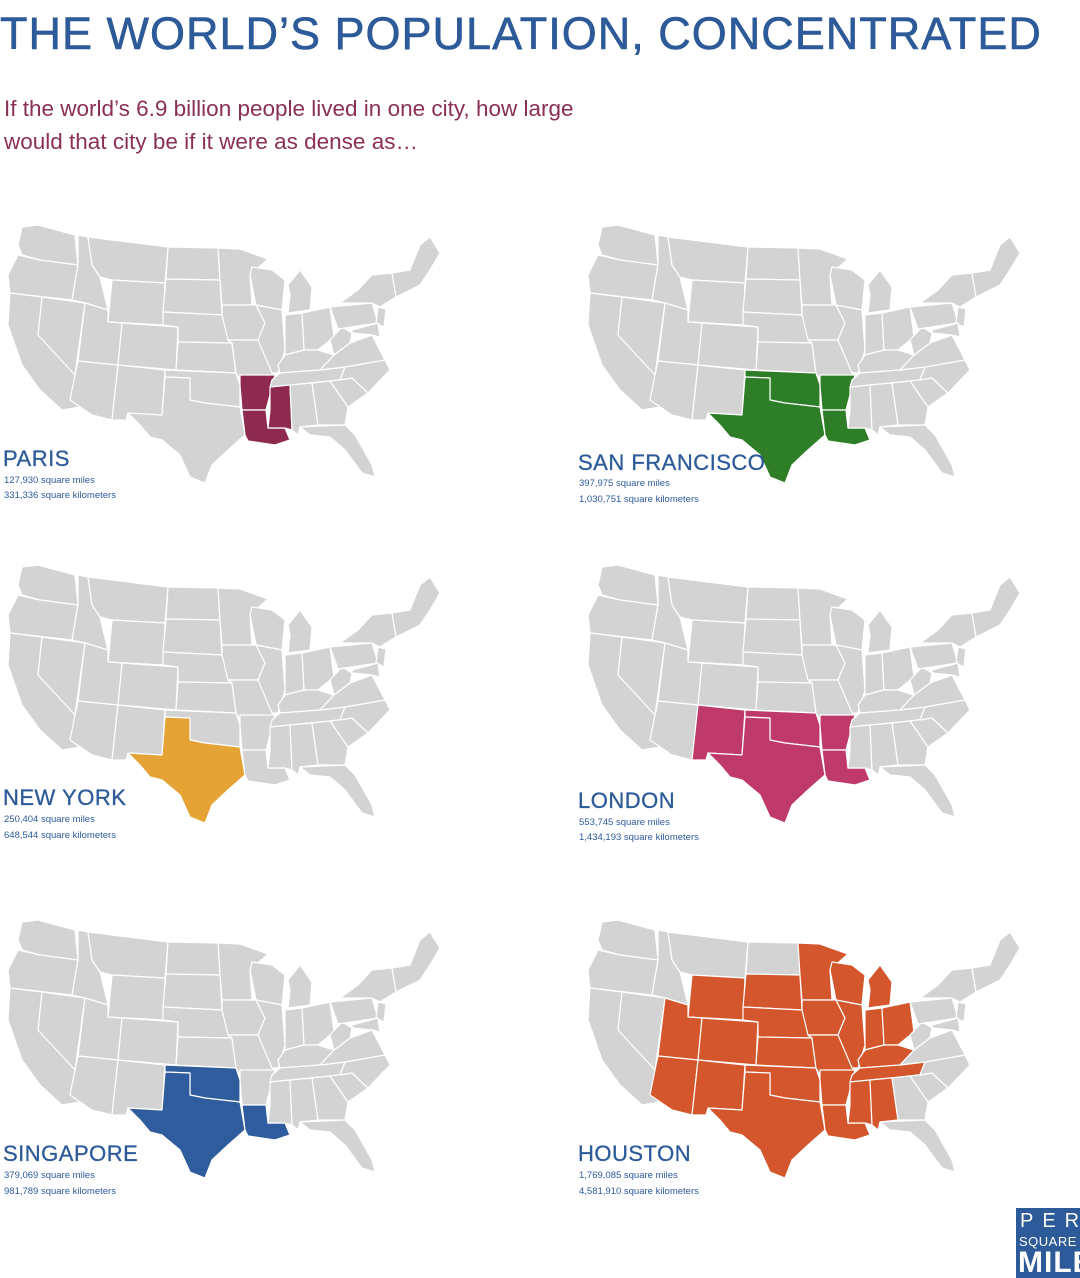 The width and height of the screenshot is (1080, 1278). I want to click on square-miles-london: 553,745 square miles, so click(624, 822).